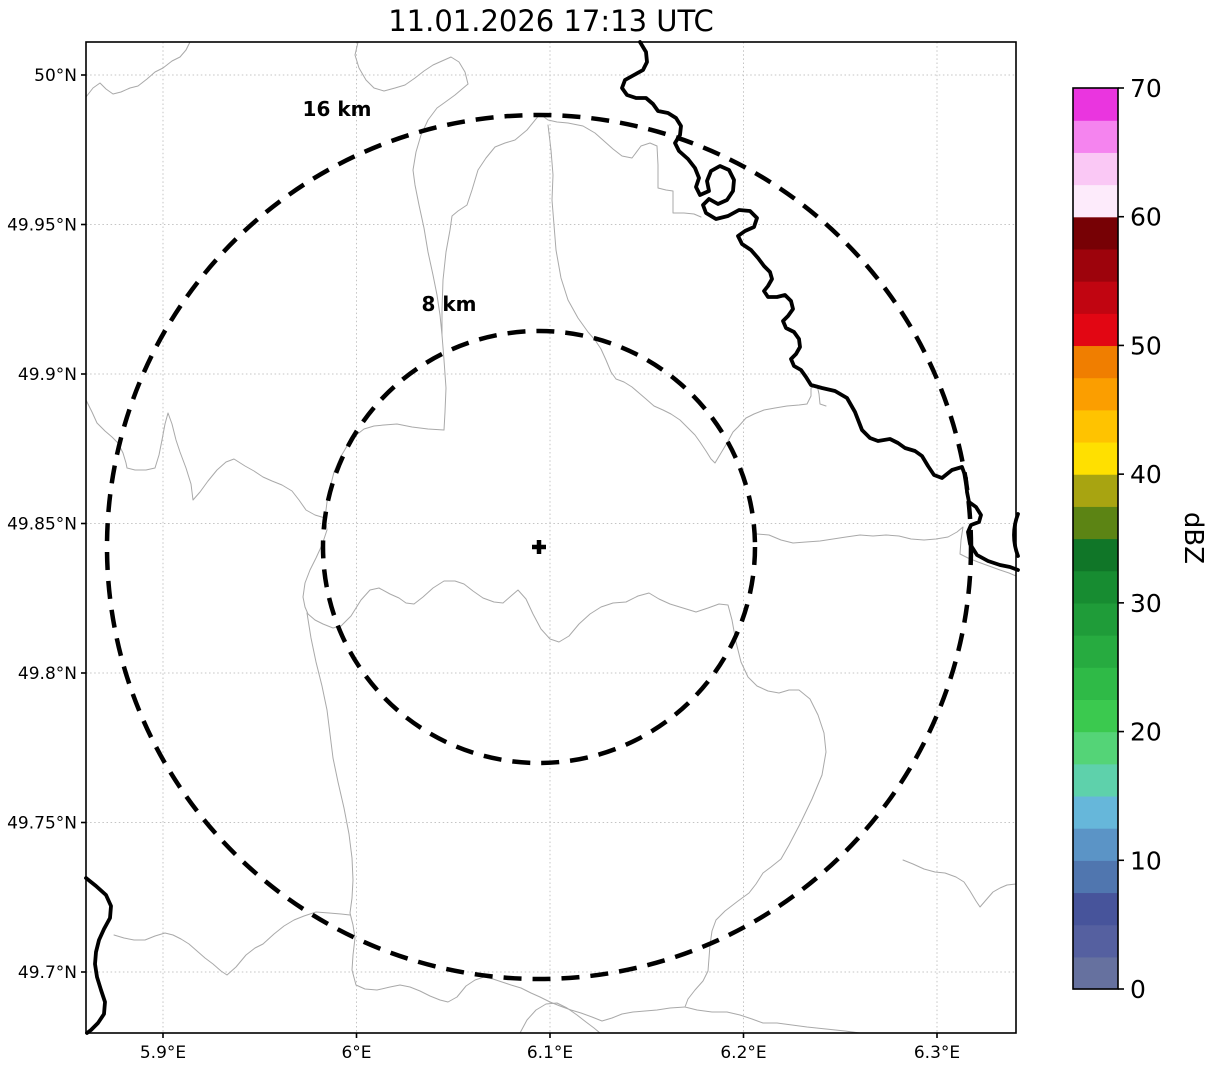  I want to click on y-tick-label: 49.95°N, so click(42, 226).